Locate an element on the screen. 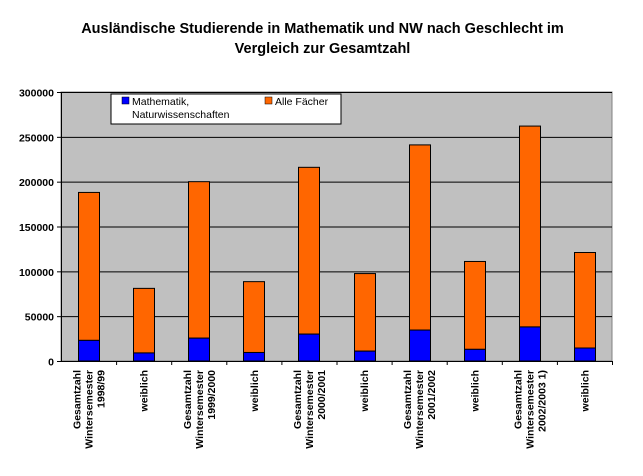  legend-box is located at coordinates (226, 109).